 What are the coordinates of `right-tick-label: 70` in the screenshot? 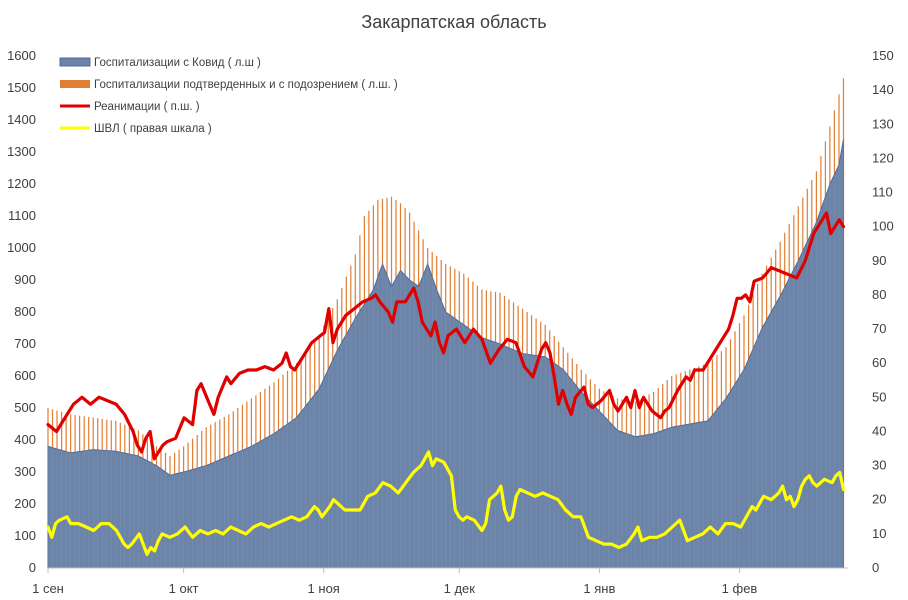 It's located at (879, 328).